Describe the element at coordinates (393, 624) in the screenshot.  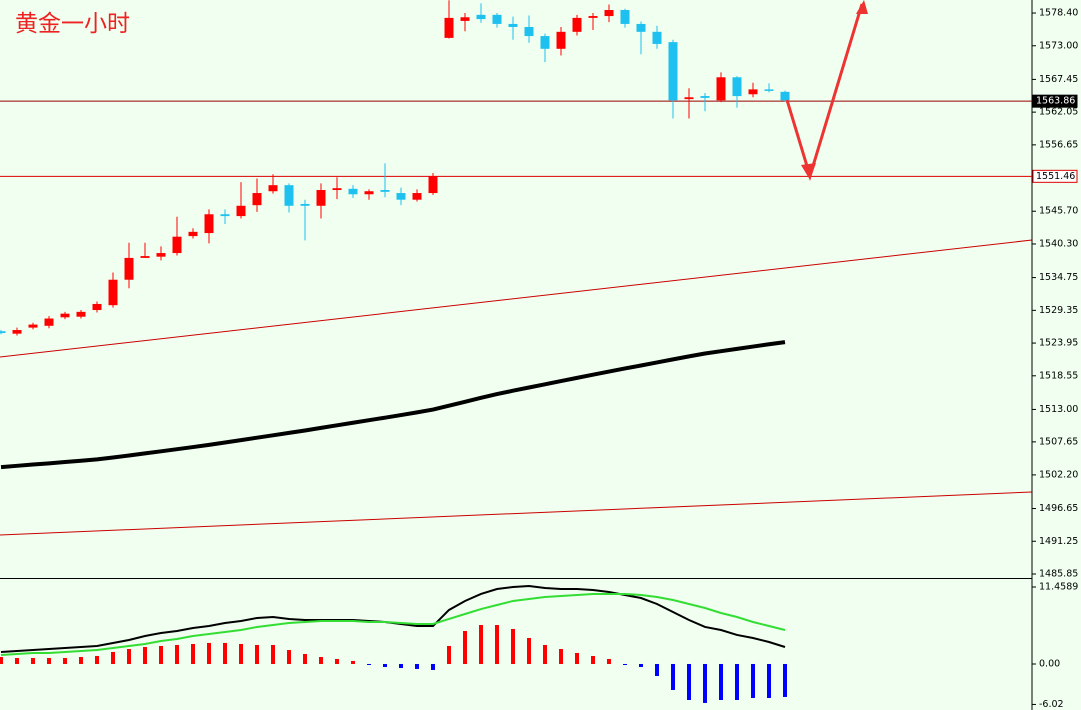
I see `macd-line` at that location.